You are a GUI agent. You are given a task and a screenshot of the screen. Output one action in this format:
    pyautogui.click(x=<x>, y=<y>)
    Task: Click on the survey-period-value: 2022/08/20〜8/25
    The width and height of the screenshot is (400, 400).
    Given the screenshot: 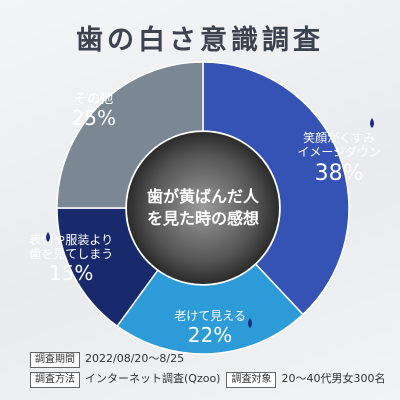 What is the action you would take?
    pyautogui.click(x=135, y=358)
    